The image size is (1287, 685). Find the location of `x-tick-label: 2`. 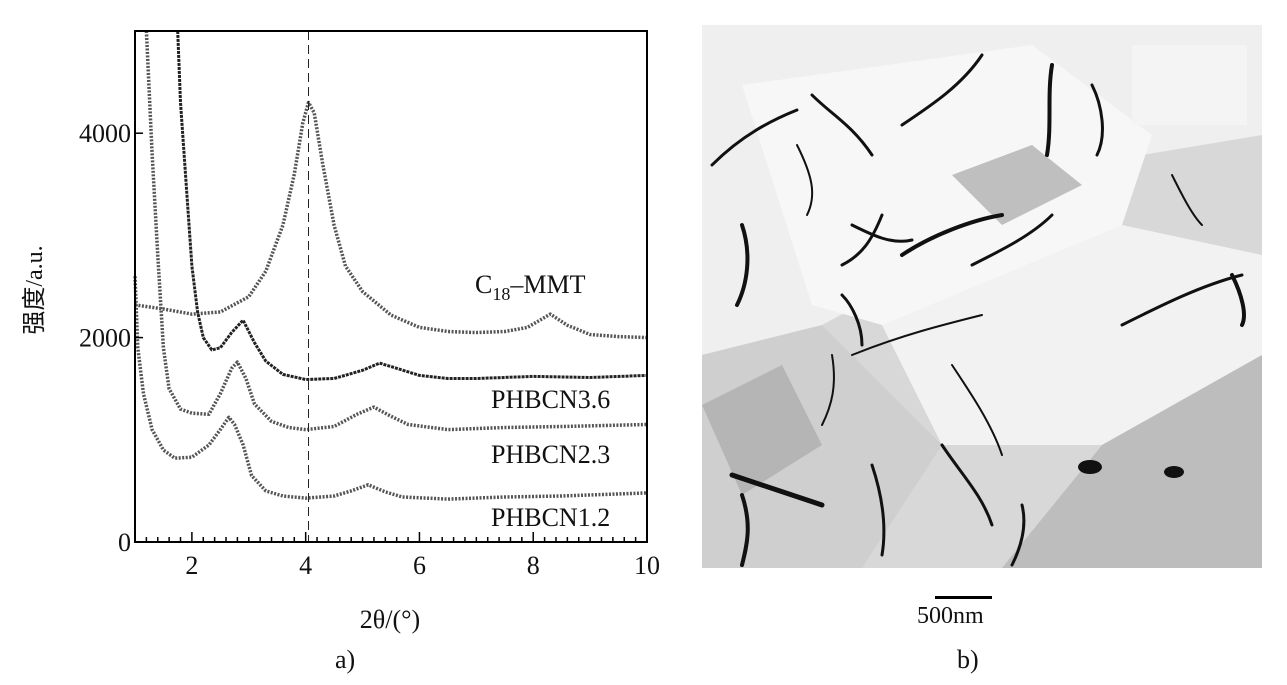

x-tick-label: 2 is located at coordinates (191, 565).